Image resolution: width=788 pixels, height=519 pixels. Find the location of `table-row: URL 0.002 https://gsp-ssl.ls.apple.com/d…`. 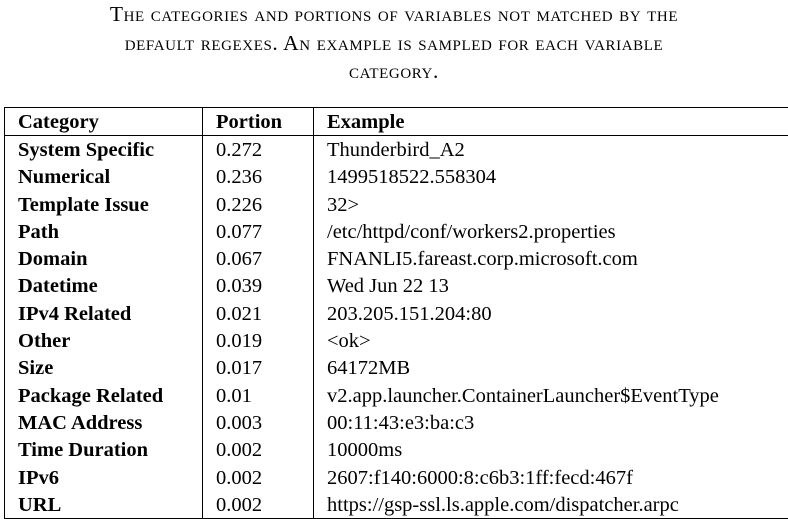

table-row: URL 0.002 https://gsp-ssl.ls.apple.com/d… is located at coordinates (396, 505).